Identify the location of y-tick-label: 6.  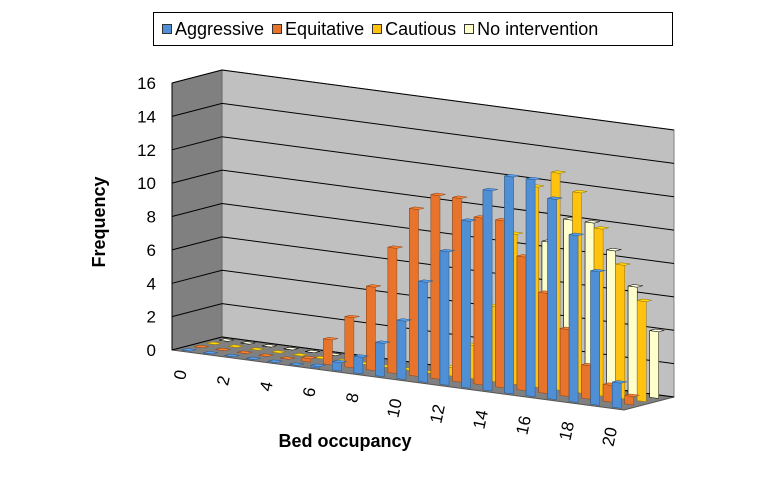
(151, 250).